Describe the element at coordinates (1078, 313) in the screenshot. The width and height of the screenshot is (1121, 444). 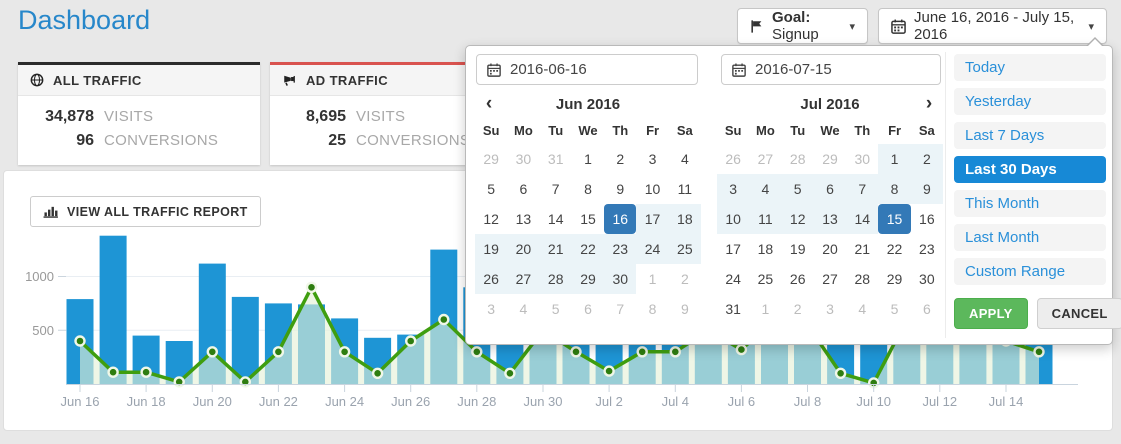
I see `cancel-button: CANCEL` at that location.